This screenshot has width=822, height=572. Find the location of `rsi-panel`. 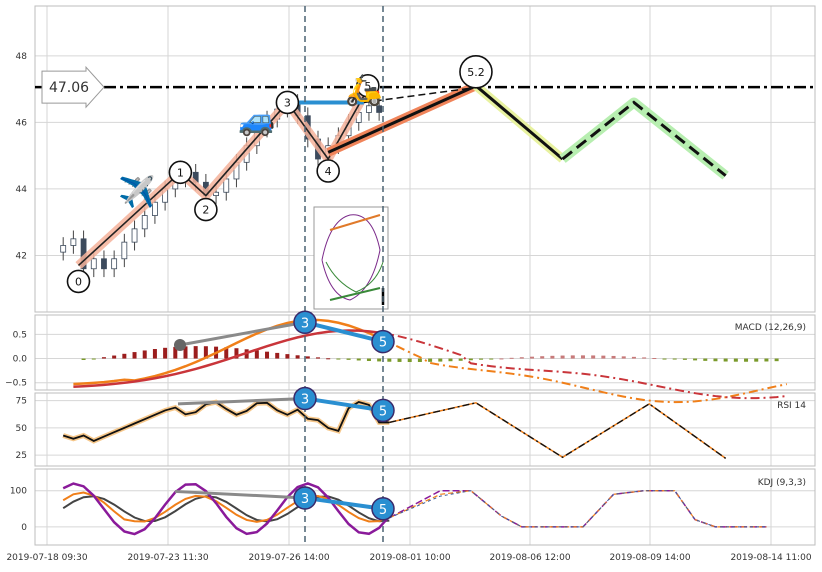

rsi-panel is located at coordinates (394, 427).